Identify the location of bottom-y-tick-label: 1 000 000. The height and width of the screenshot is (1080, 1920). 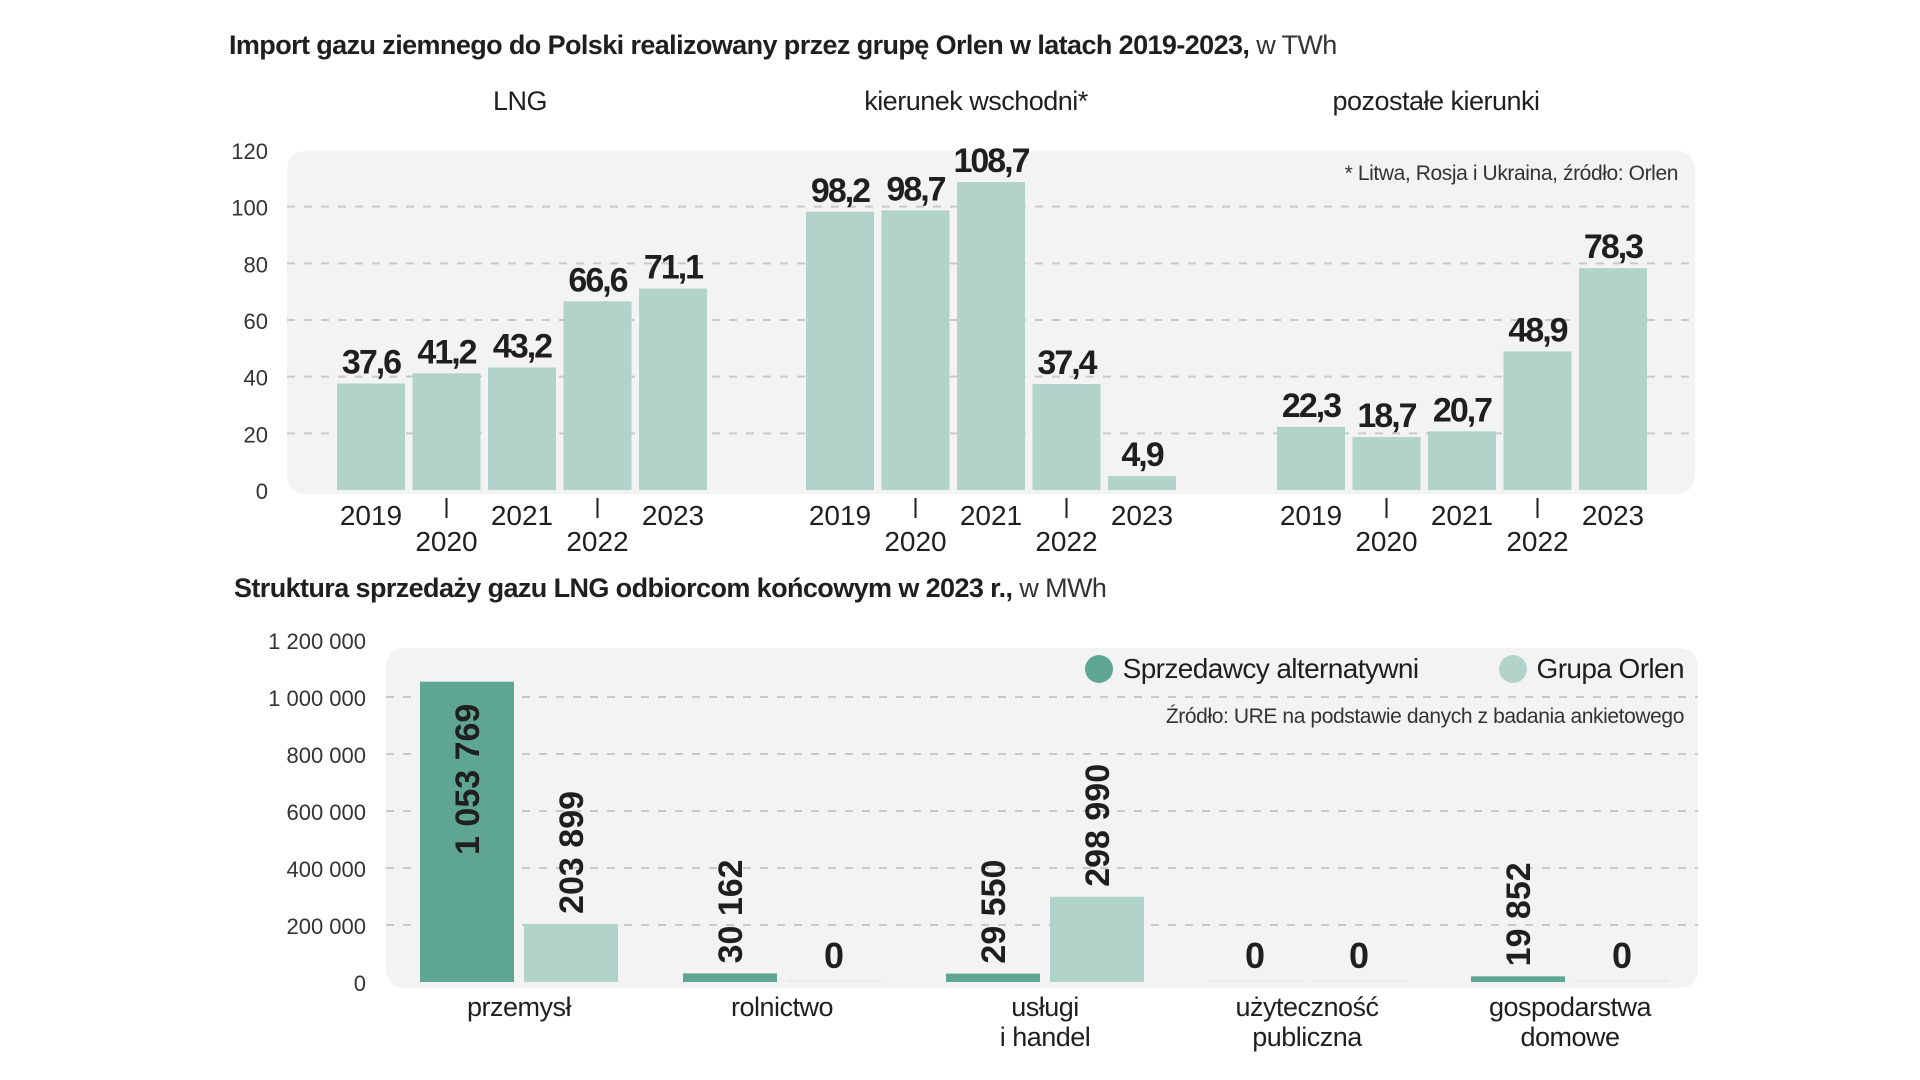
(317, 698).